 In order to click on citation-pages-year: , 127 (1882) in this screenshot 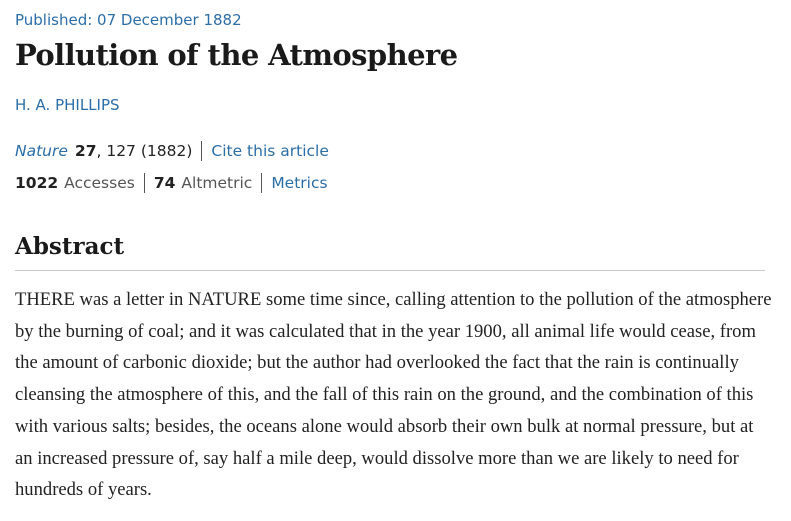, I will do `click(144, 151)`.